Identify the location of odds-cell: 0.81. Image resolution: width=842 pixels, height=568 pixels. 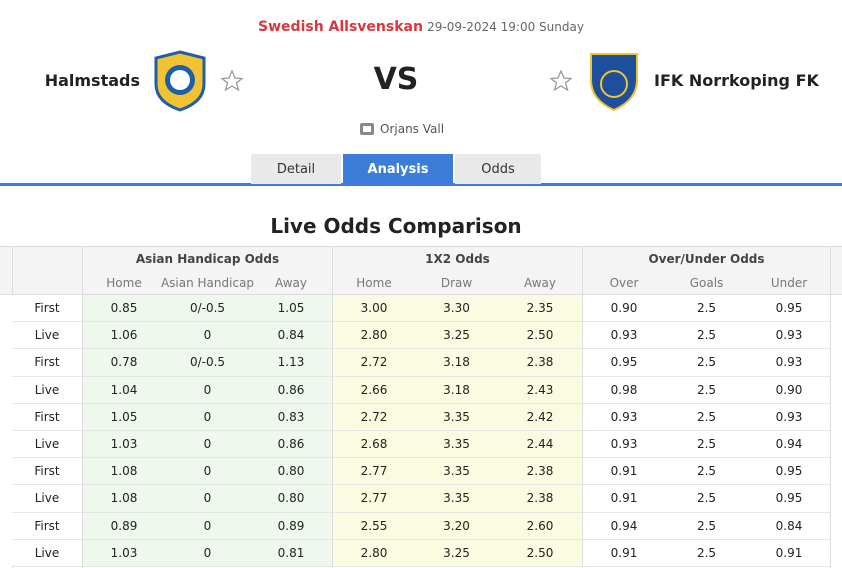
(291, 553).